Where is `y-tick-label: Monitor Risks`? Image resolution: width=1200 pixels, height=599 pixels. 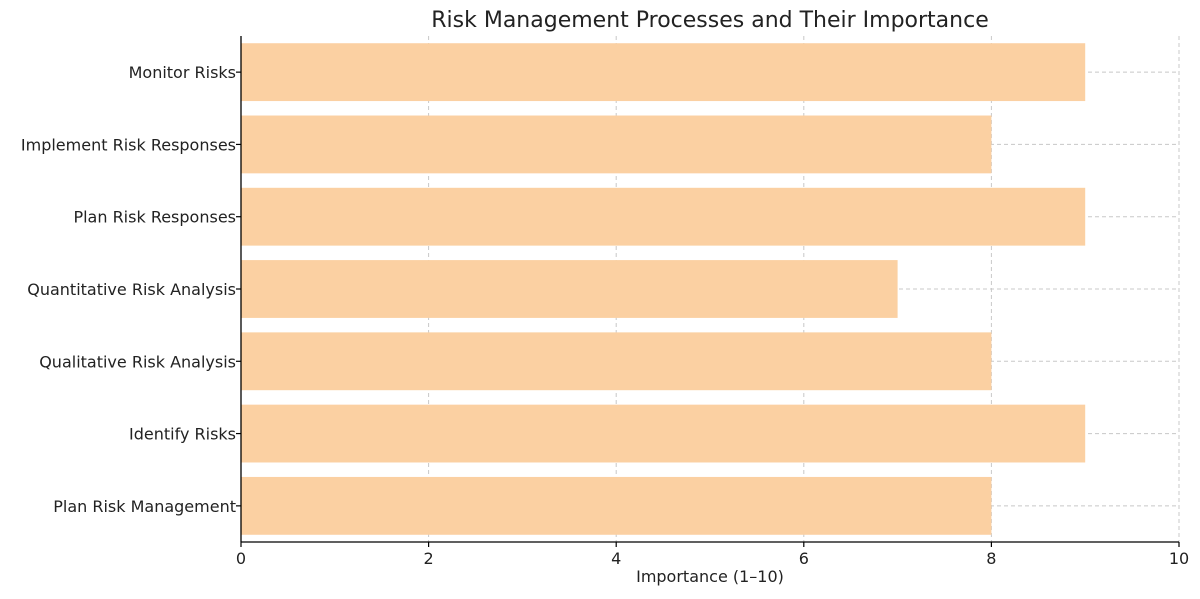
y-tick-label: Monitor Risks is located at coordinates (182, 72).